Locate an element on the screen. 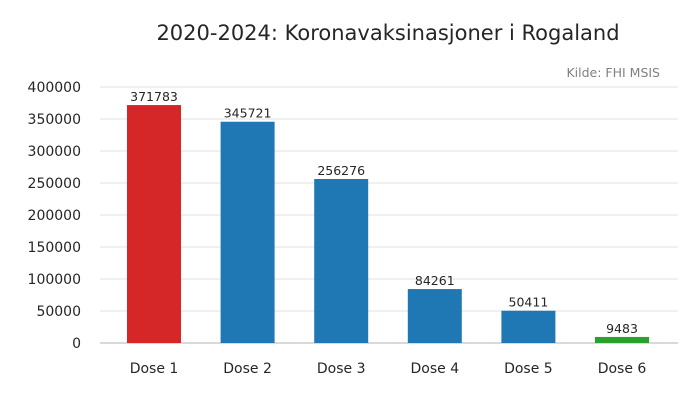  y-tick-label: 250000 is located at coordinates (54, 184).